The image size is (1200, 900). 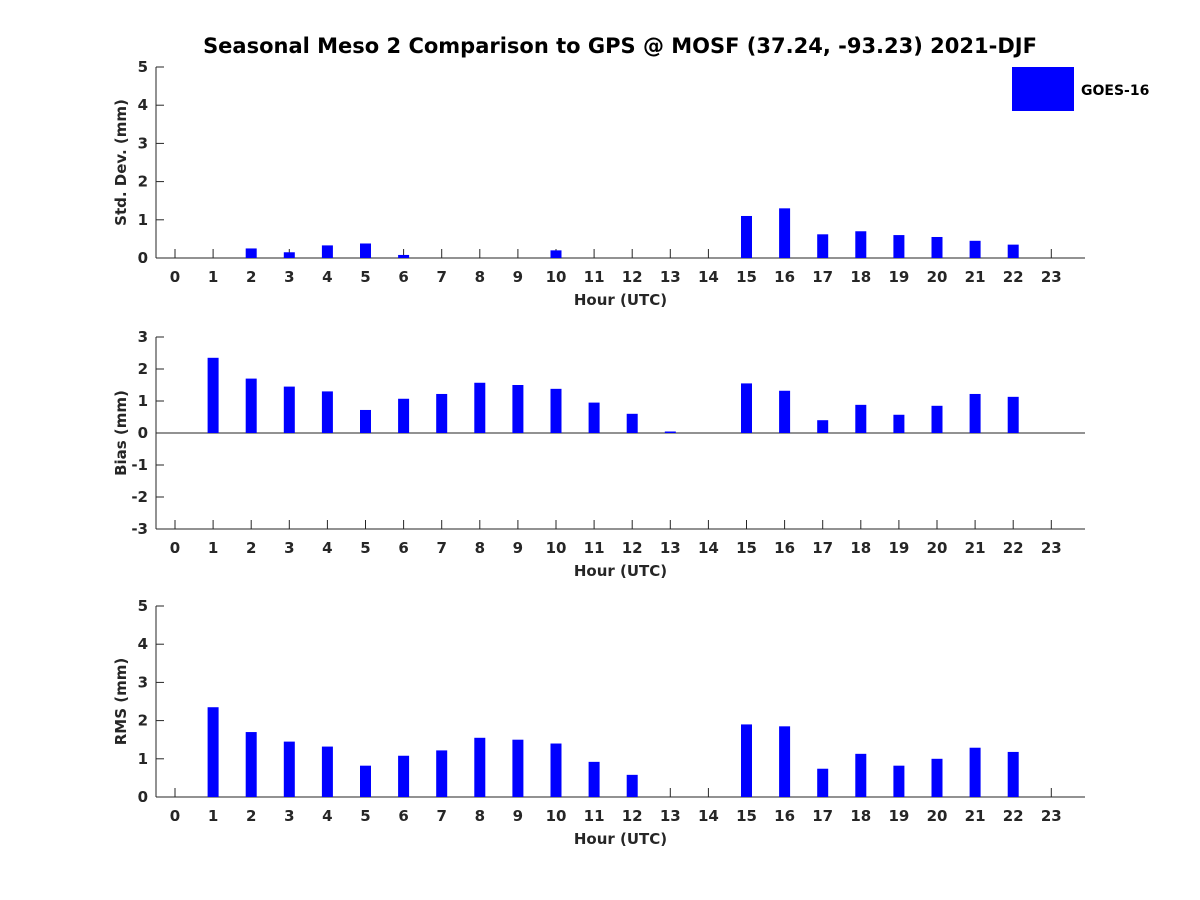 What do you see at coordinates (251, 548) in the screenshot?
I see `x-tick-label: 2` at bounding box center [251, 548].